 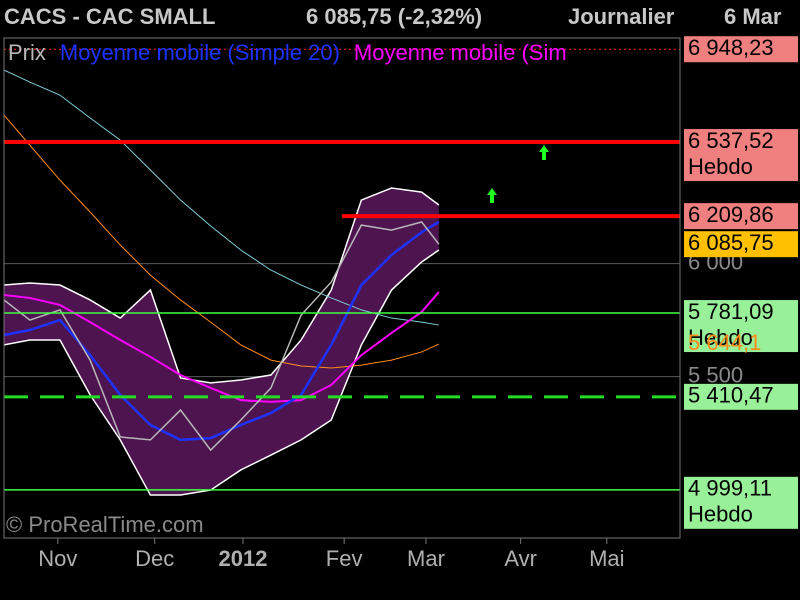 I want to click on x-tick-label: Dec, so click(x=154, y=558).